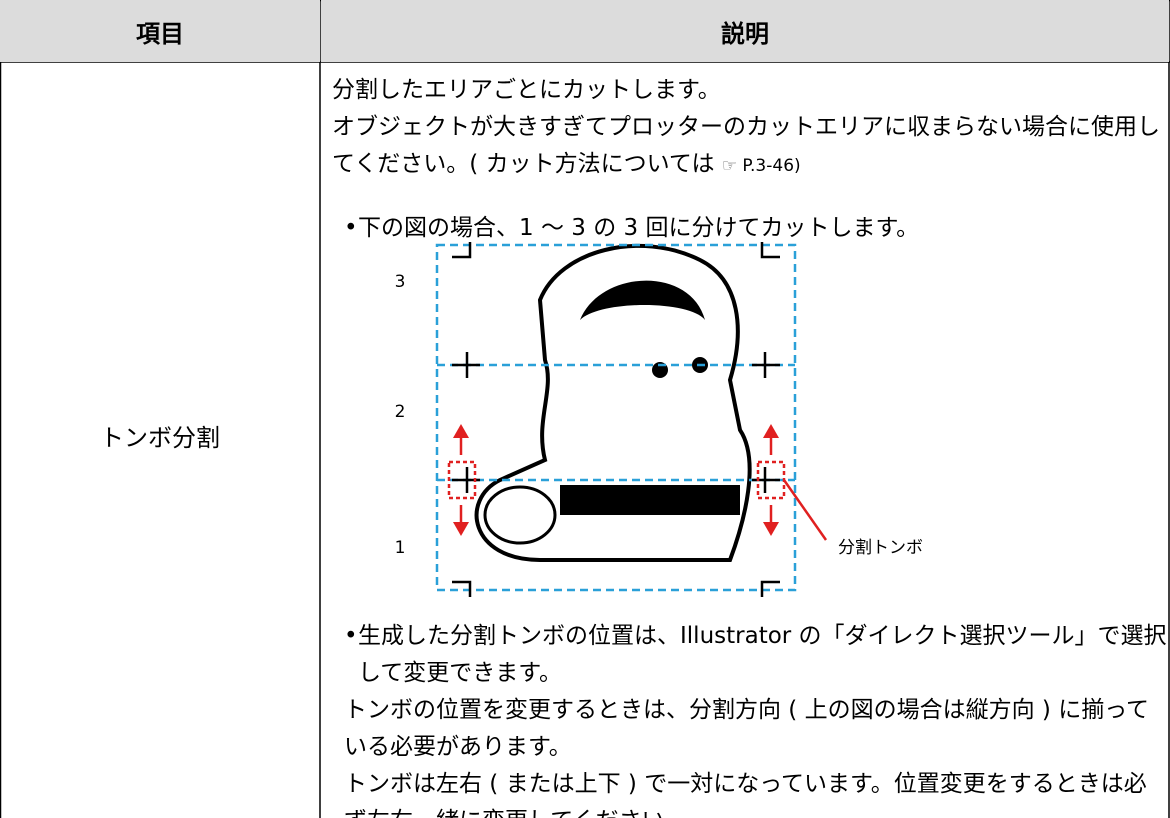 Image resolution: width=1170 pixels, height=818 pixels. I want to click on area-label: 2, so click(400, 412).